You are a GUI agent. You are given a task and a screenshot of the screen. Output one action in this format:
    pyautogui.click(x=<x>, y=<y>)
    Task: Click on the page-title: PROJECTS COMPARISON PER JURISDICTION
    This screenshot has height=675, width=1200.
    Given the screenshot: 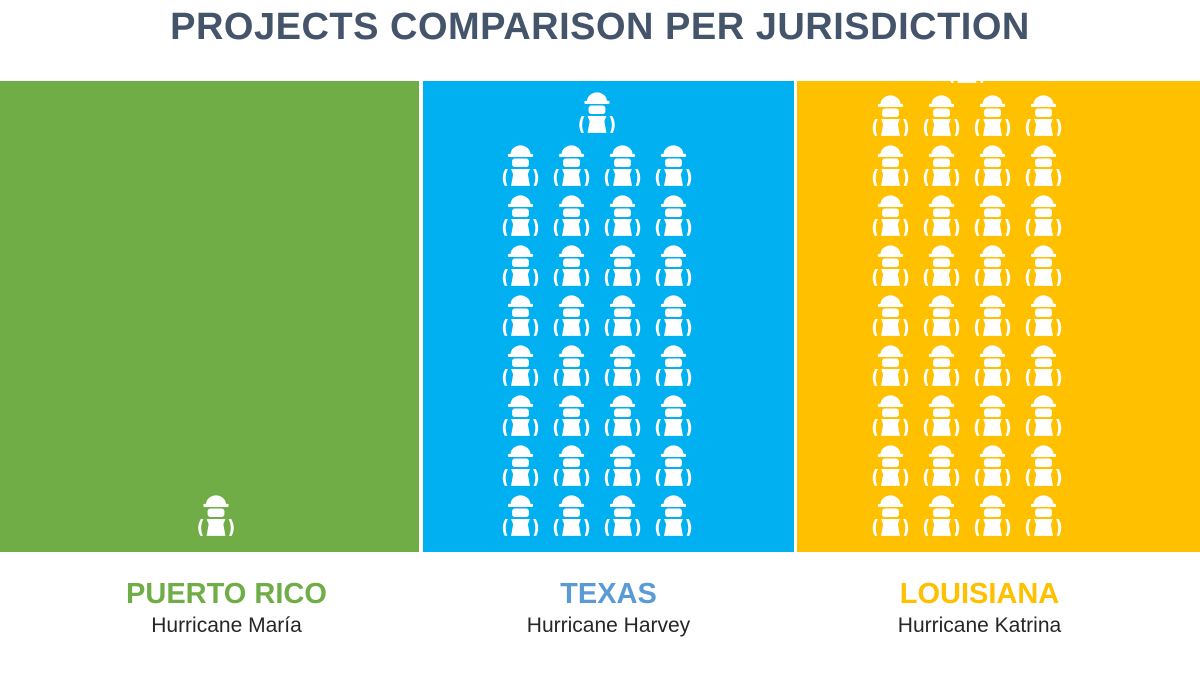 What is the action you would take?
    pyautogui.click(x=600, y=27)
    